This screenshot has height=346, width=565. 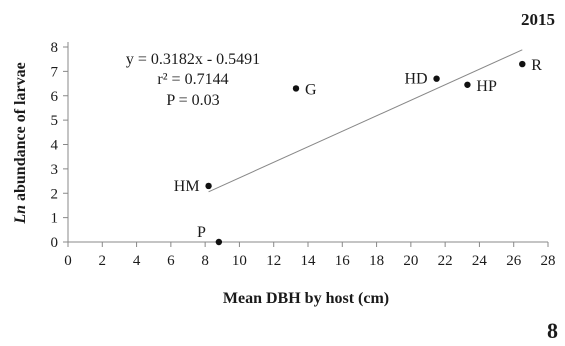 I want to click on y-tick-label: 0, so click(x=55, y=243).